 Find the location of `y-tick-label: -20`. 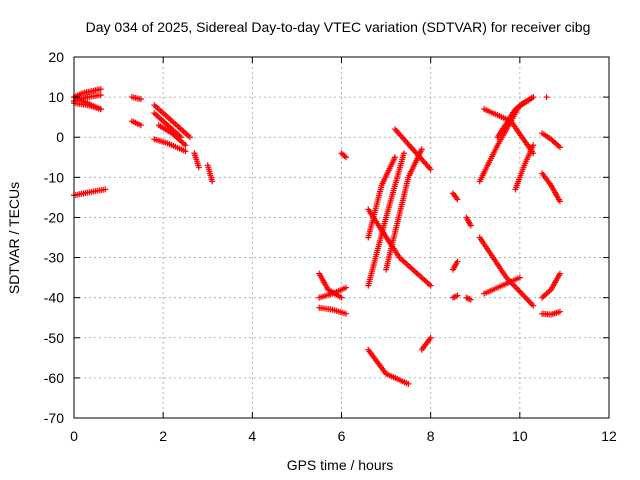

y-tick-label: -20 is located at coordinates (54, 217).